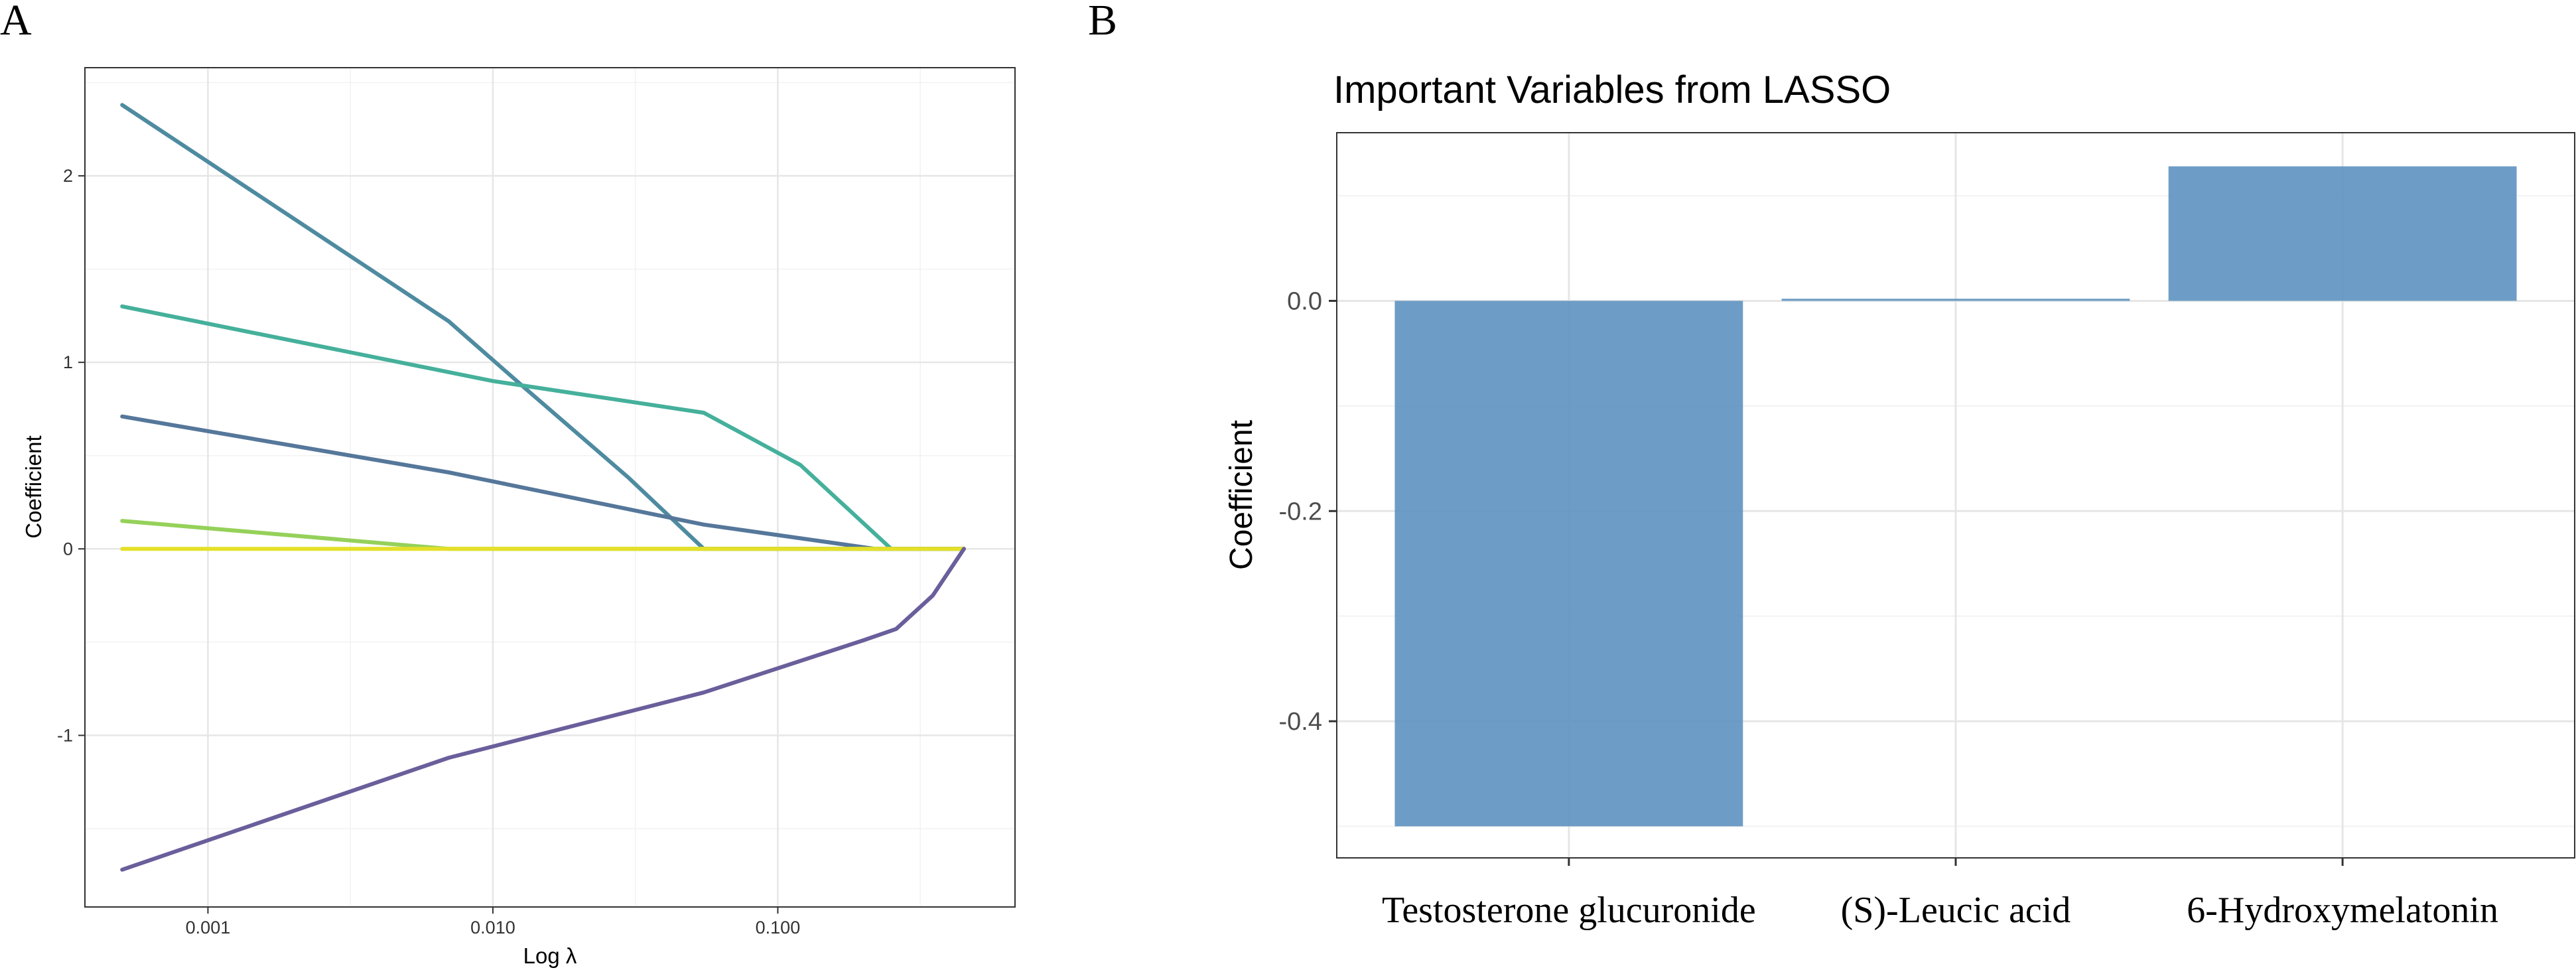  I want to click on lasso-path-x-tick-label: 0.100, so click(778, 927).